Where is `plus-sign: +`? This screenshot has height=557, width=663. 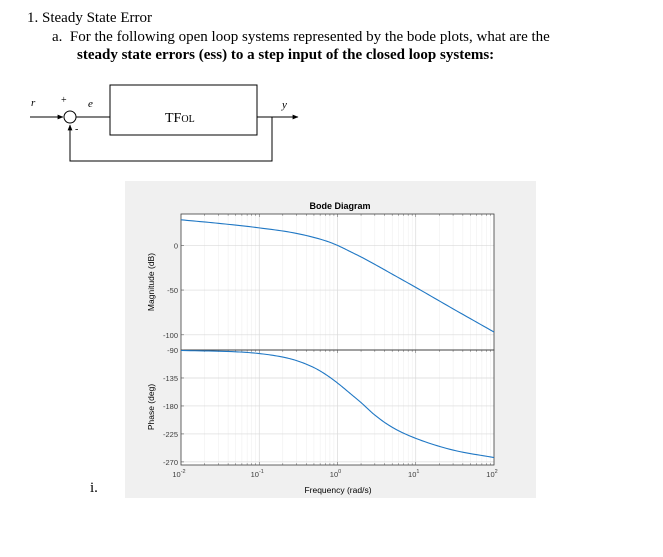 plus-sign: + is located at coordinates (64, 100).